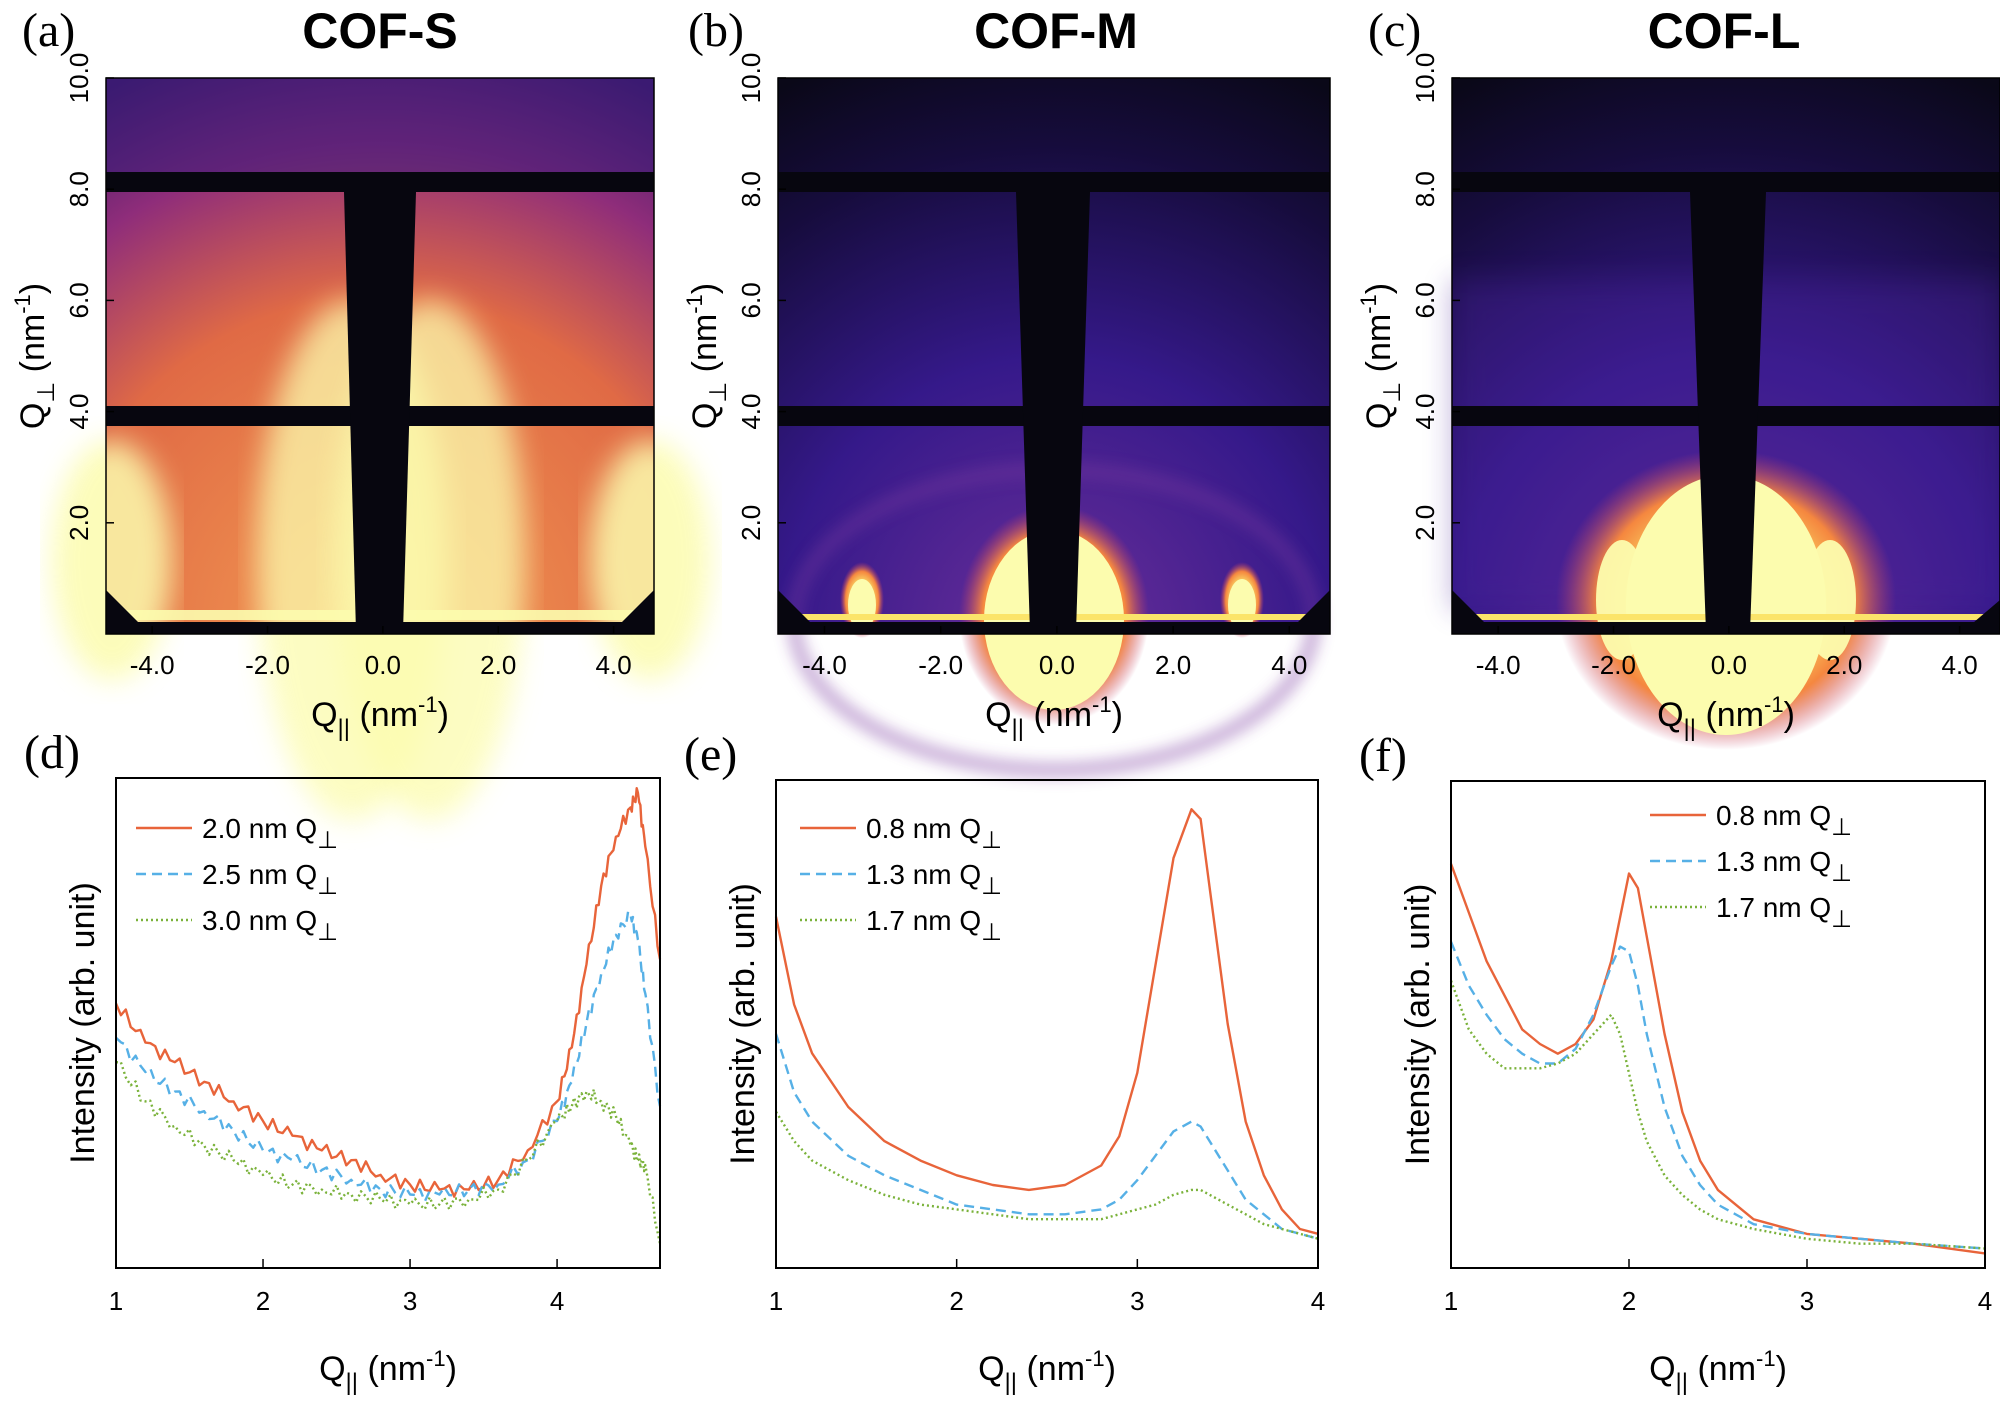 This screenshot has height=1427, width=2000. What do you see at coordinates (48, 30) in the screenshot?
I see `panel-letter: (a)` at bounding box center [48, 30].